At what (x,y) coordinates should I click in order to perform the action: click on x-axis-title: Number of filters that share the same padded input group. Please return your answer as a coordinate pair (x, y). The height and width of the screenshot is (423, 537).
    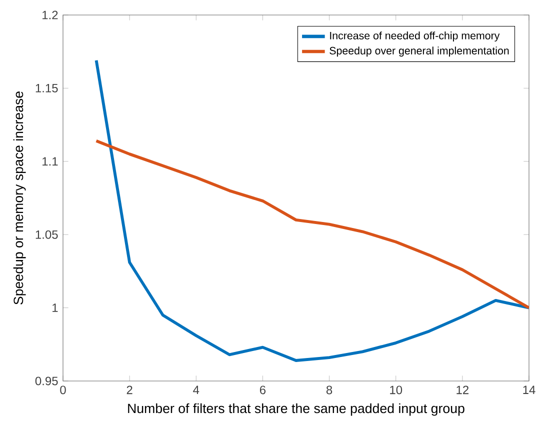
    Looking at the image, I should click on (296, 409).